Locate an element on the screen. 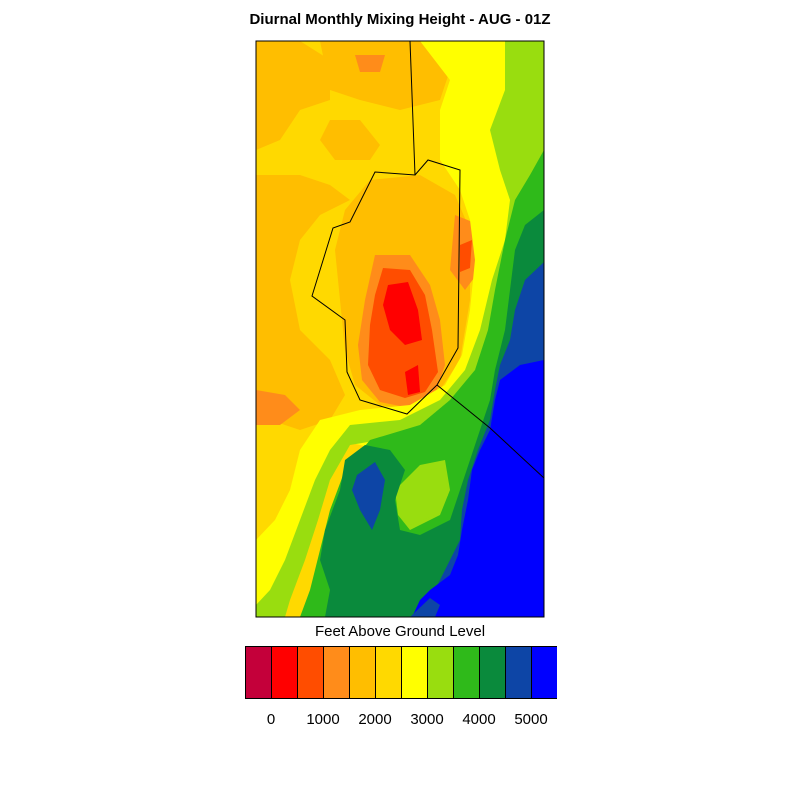 The width and height of the screenshot is (800, 800). color-legend is located at coordinates (401, 672).